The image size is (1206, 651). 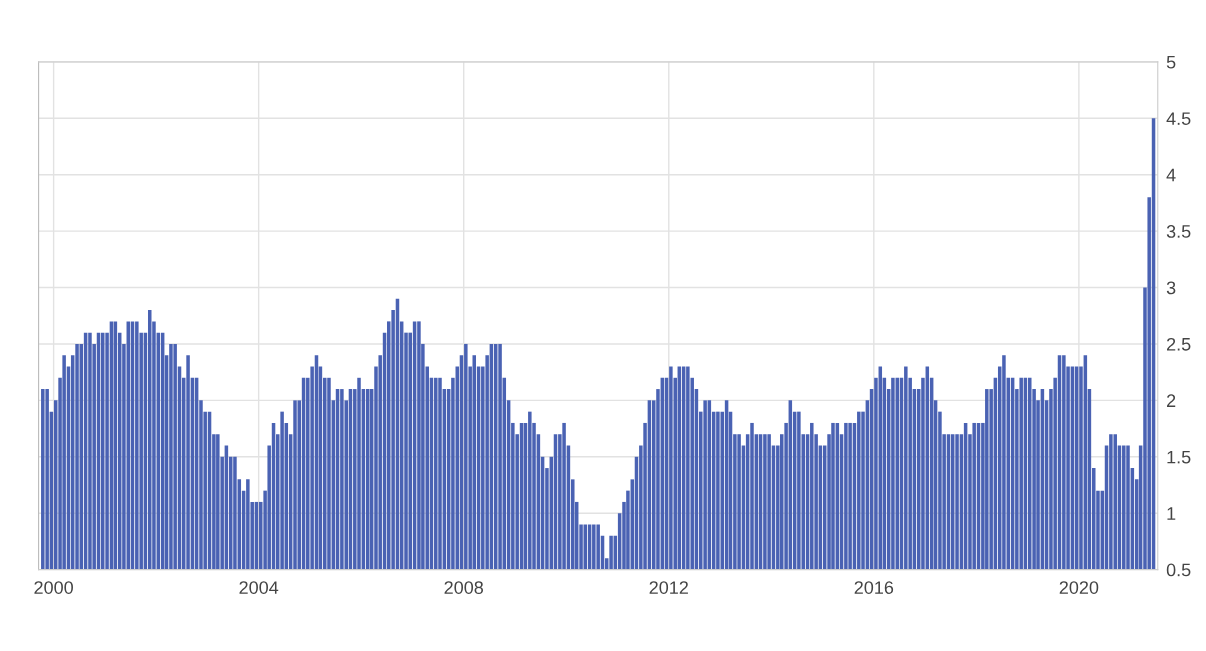 I want to click on y-tick-label: 1, so click(x=1171, y=513).